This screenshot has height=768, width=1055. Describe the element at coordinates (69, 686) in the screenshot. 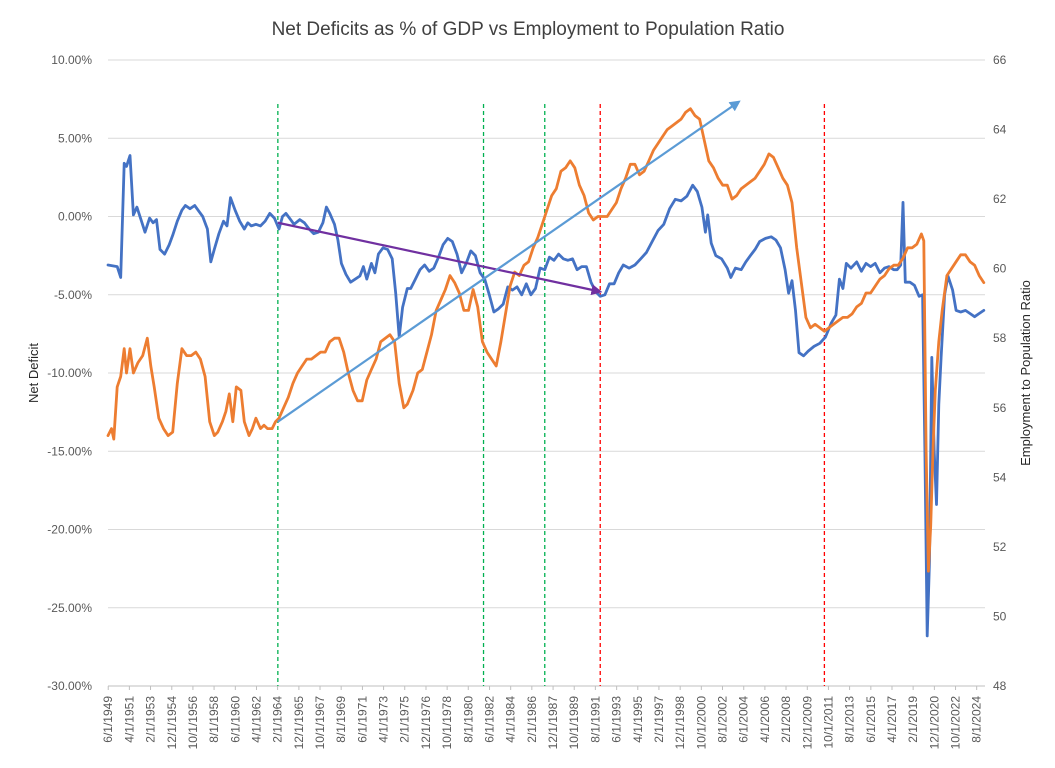

I see `left-tick-label: -30.00%` at that location.